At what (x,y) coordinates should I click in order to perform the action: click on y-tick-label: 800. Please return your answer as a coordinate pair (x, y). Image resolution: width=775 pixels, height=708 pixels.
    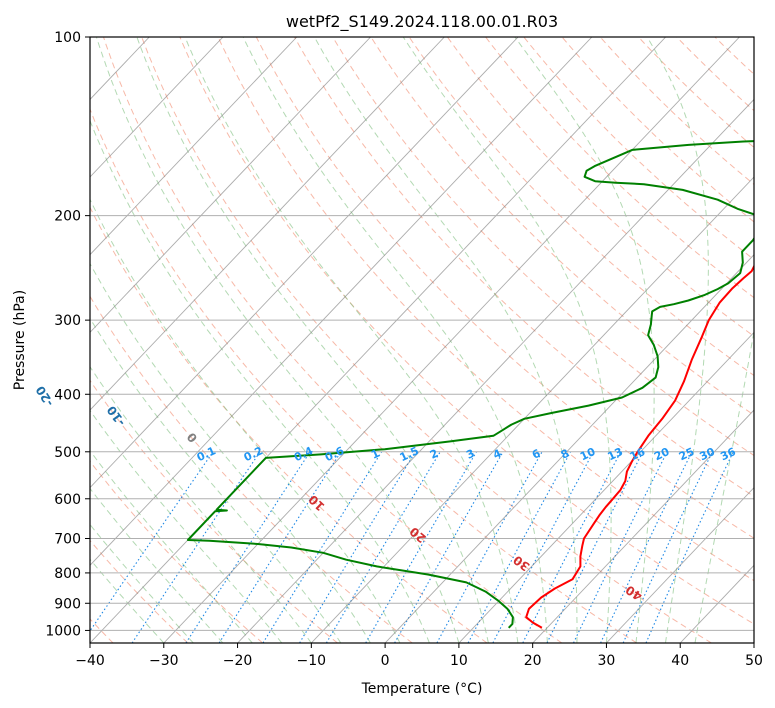
    Looking at the image, I should click on (67, 574).